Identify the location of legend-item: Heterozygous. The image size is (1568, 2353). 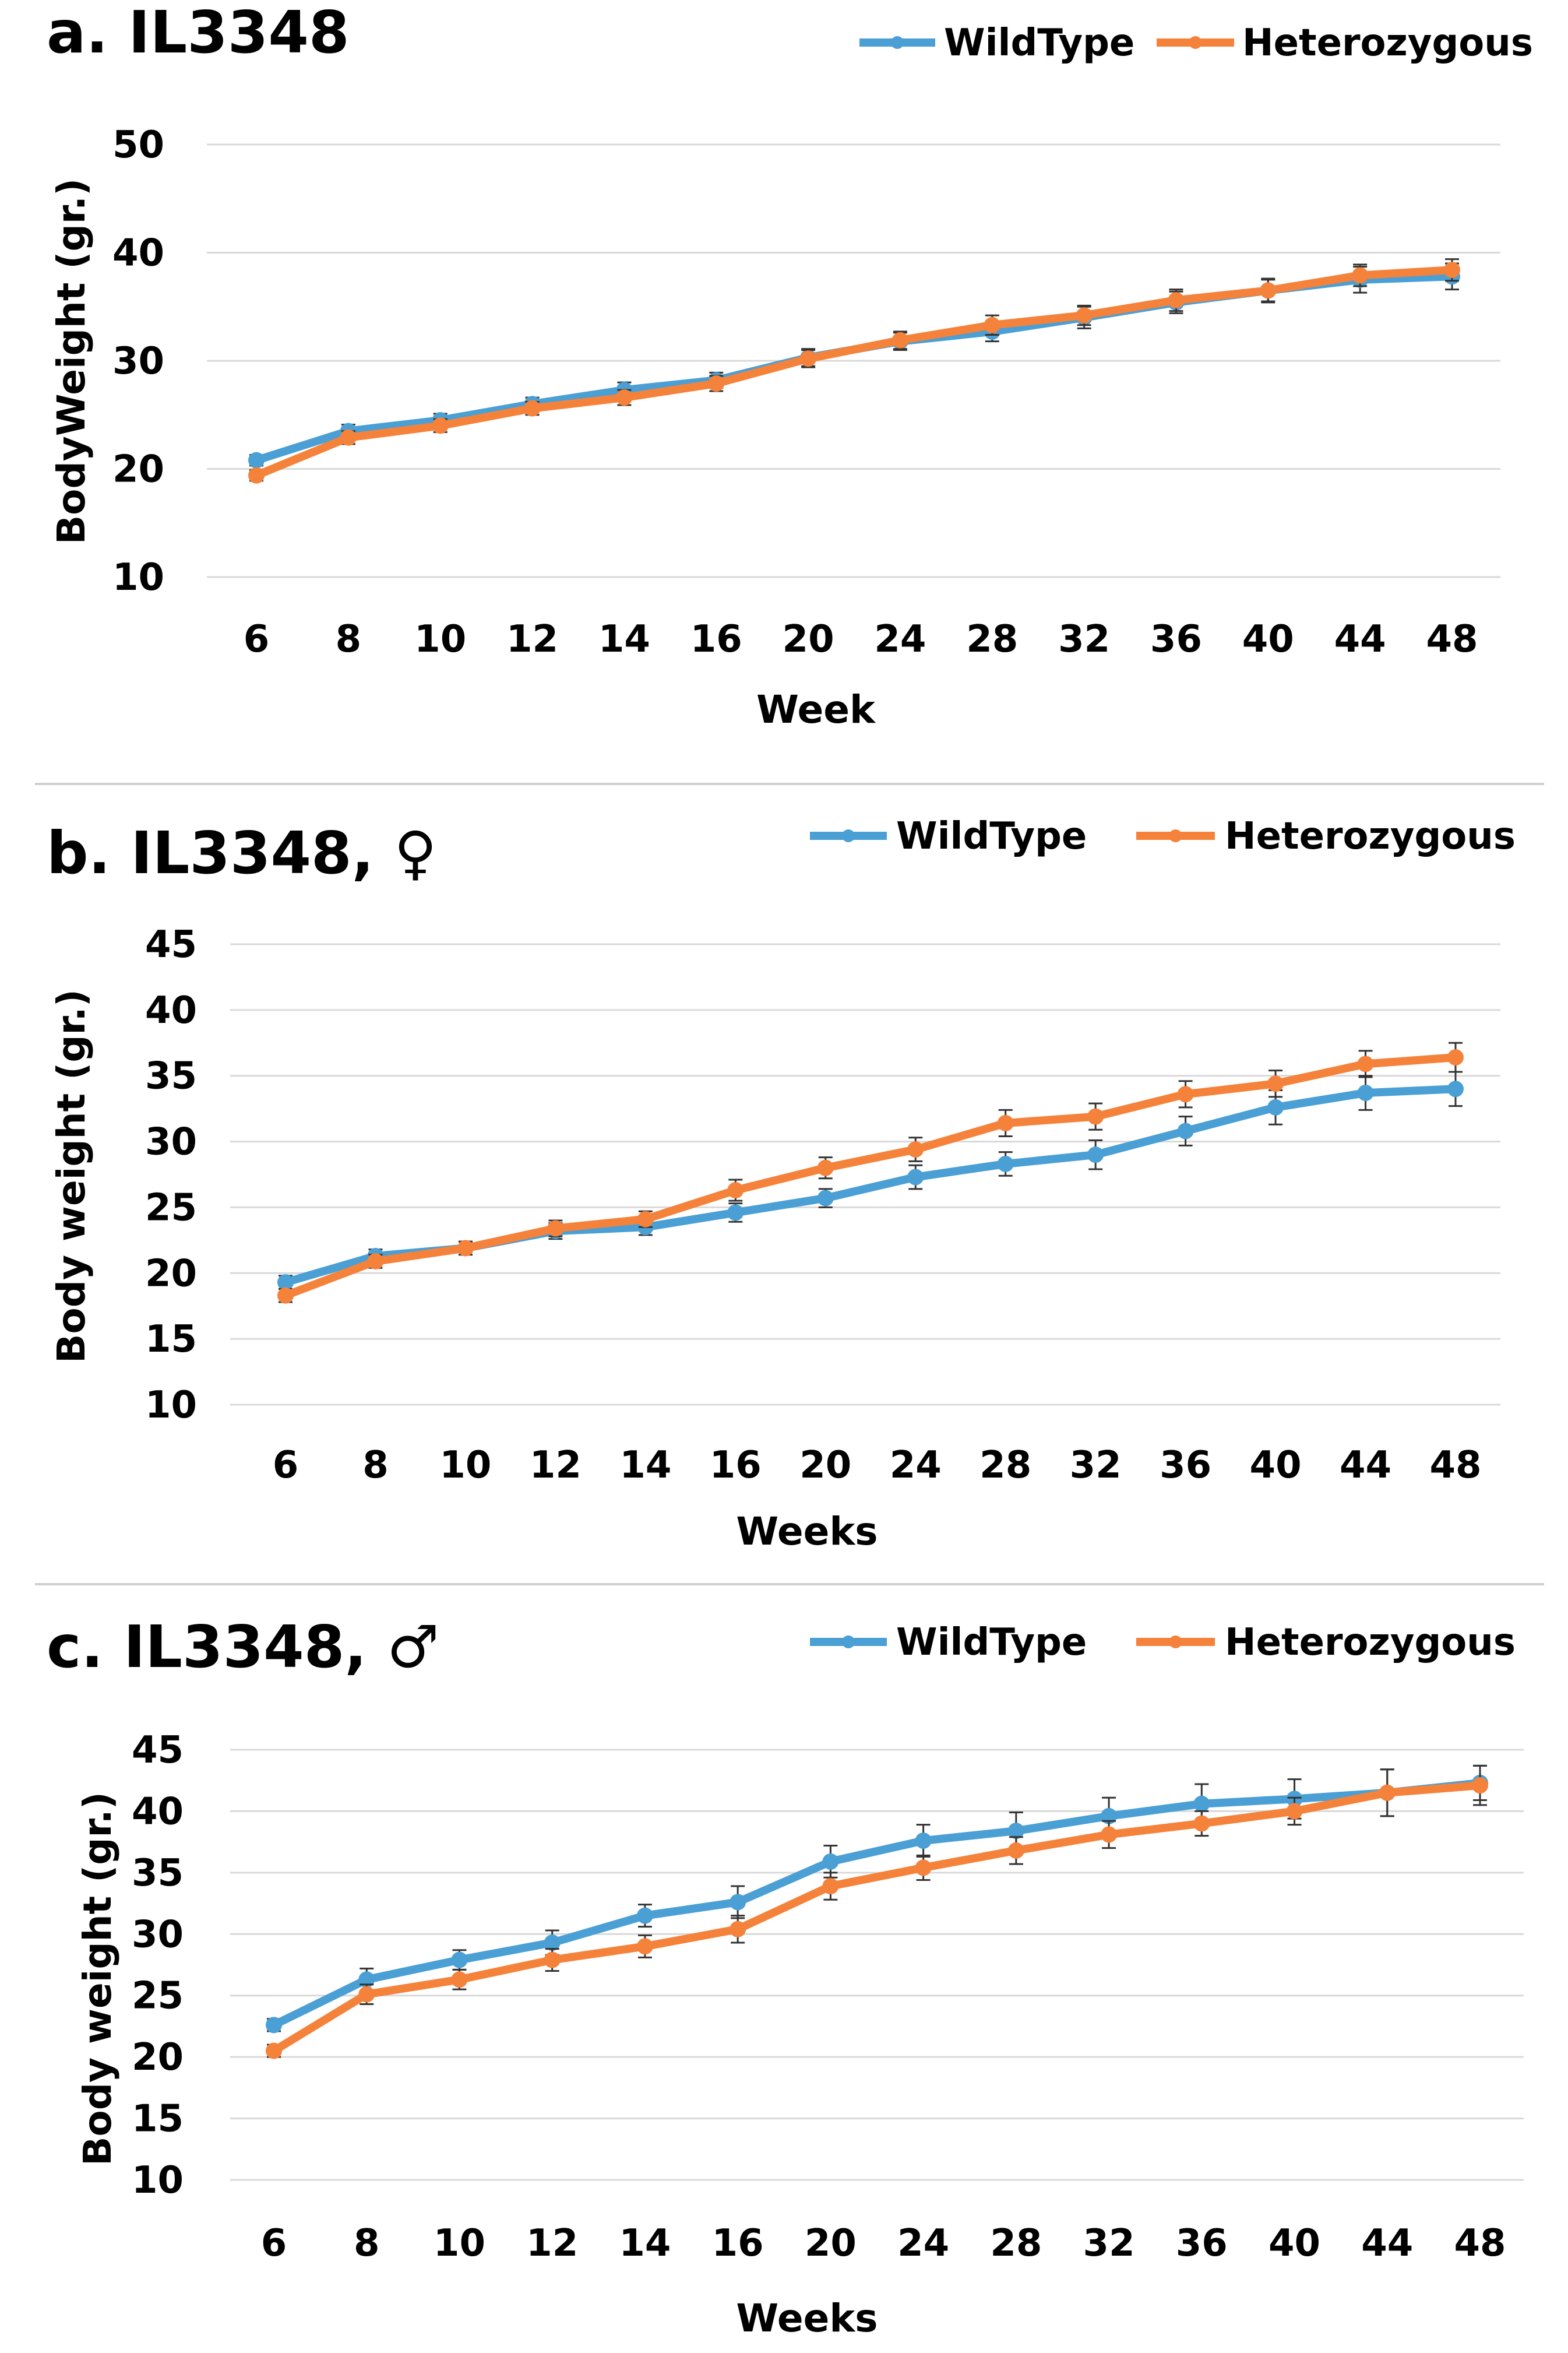
(1345, 43).